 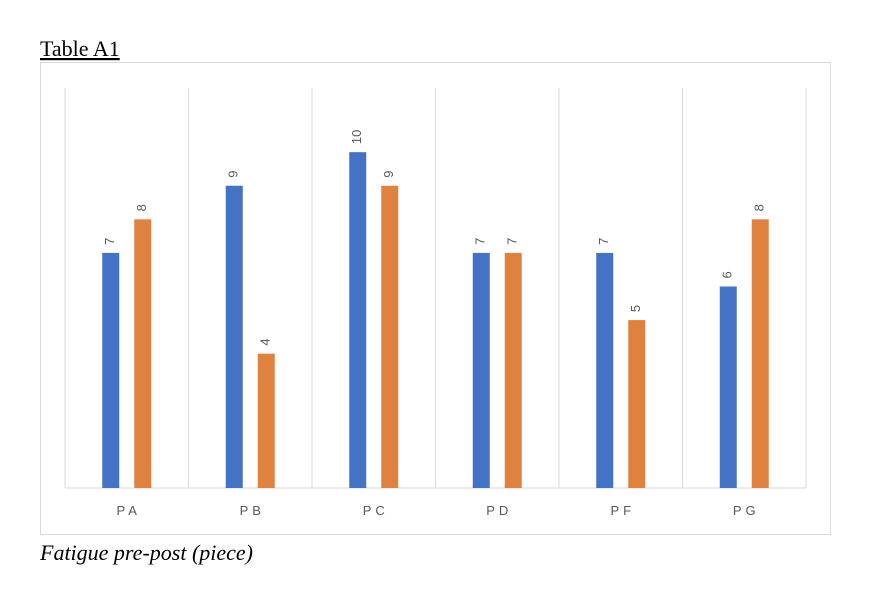 I want to click on chart-title: Table A1, so click(x=80, y=48).